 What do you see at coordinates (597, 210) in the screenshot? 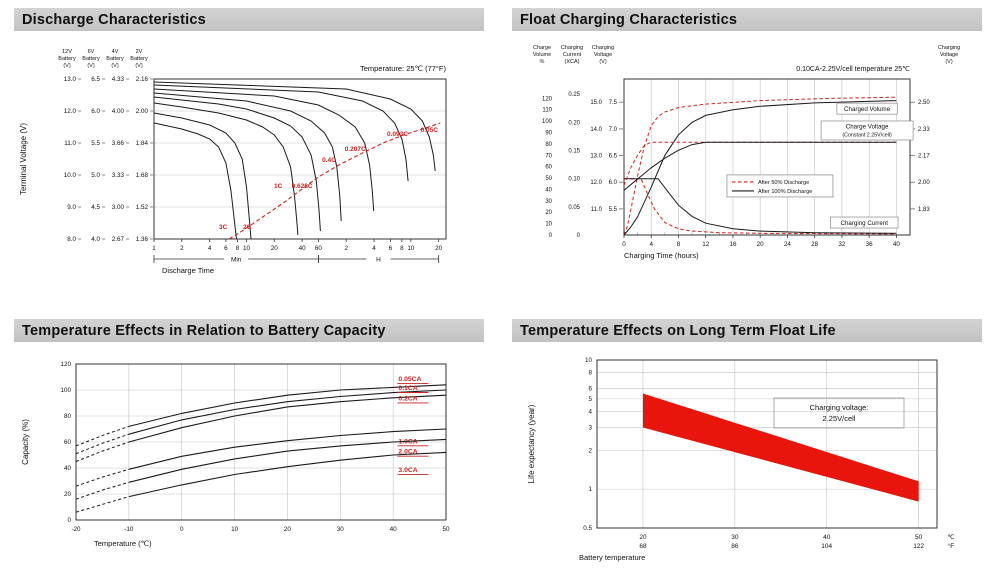
I see `y-tick-label: 11.0` at bounding box center [597, 210].